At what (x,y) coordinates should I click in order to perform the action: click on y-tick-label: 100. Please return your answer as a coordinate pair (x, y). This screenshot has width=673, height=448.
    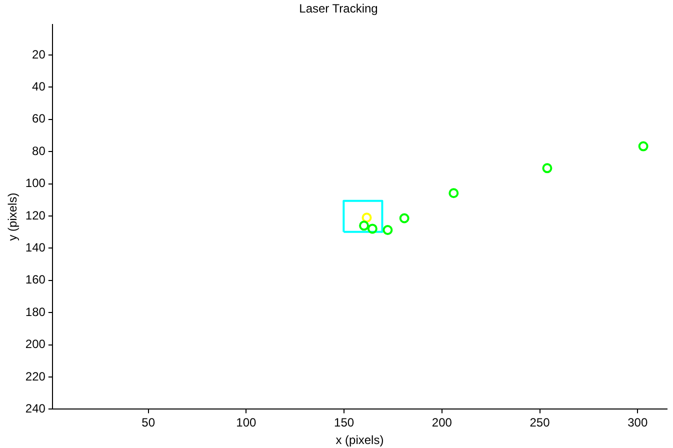
    Looking at the image, I should click on (35, 183).